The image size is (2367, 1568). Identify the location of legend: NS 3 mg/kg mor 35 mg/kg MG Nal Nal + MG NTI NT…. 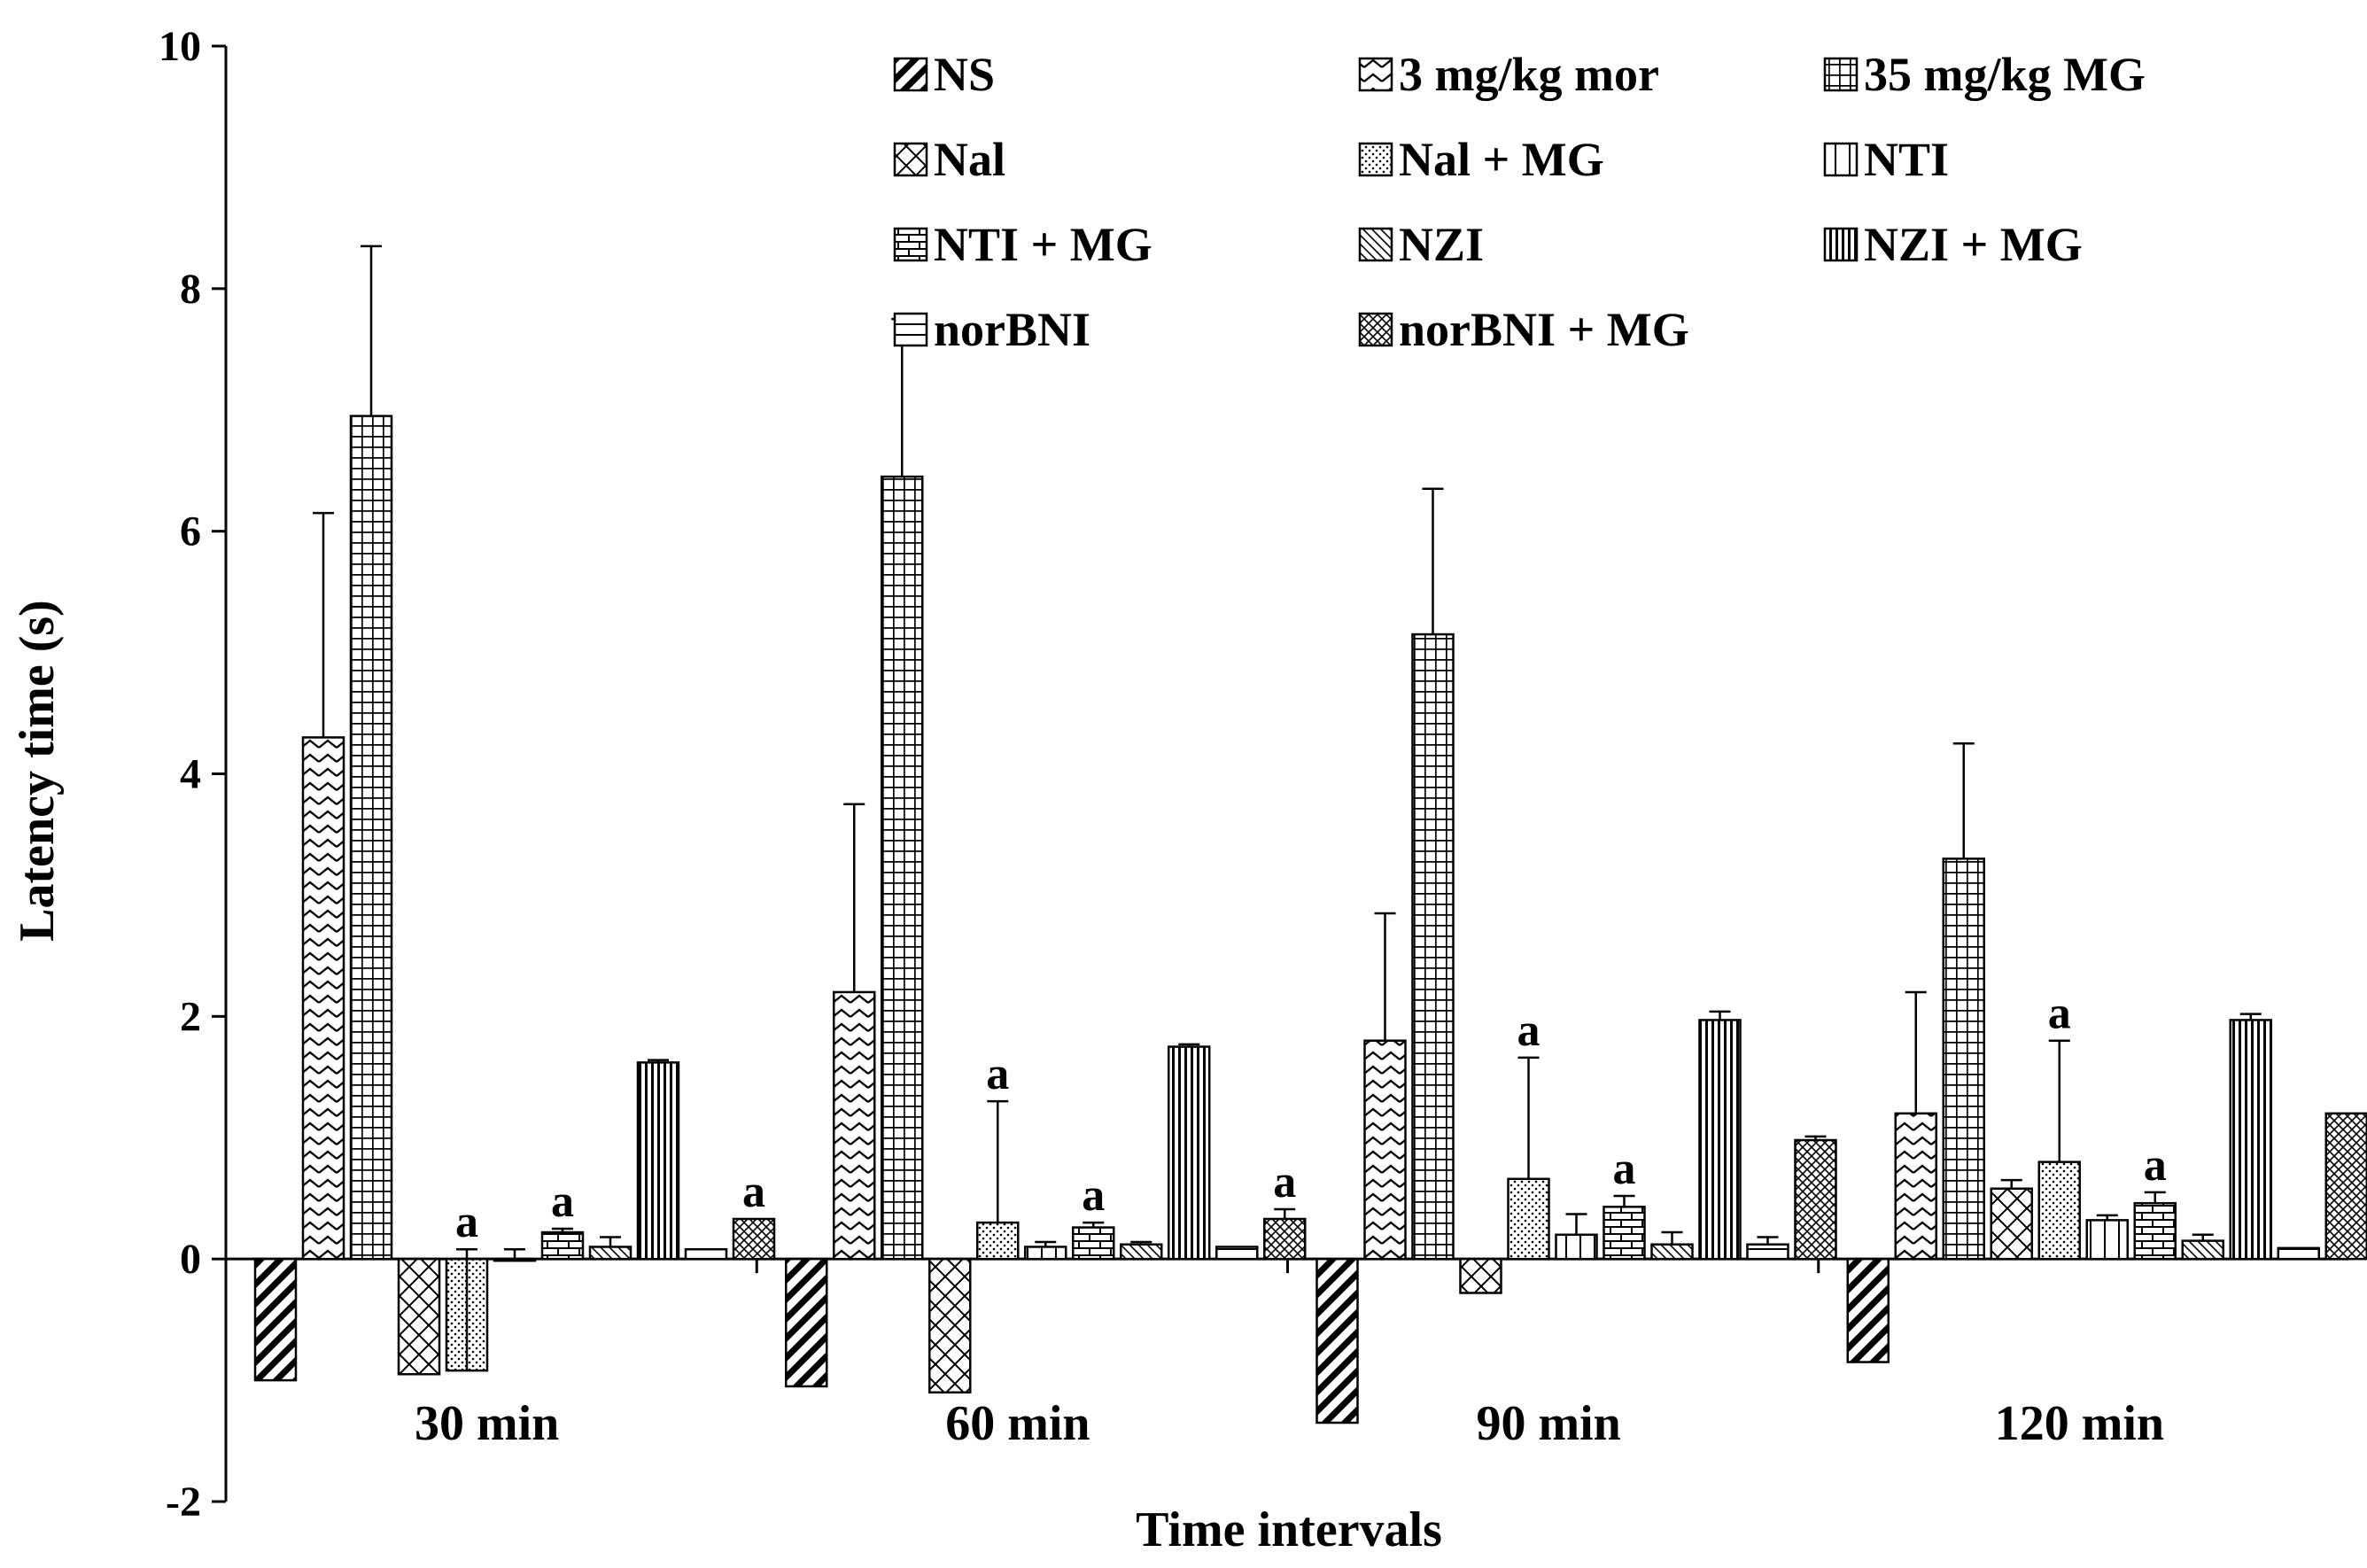
(1519, 202).